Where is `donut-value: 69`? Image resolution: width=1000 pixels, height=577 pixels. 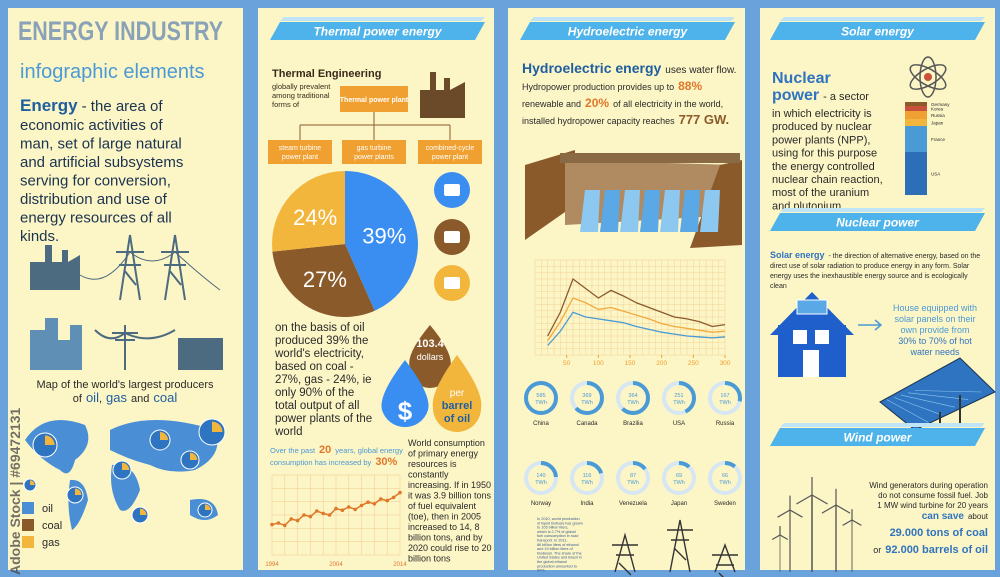
donut-value: 69 is located at coordinates (679, 476).